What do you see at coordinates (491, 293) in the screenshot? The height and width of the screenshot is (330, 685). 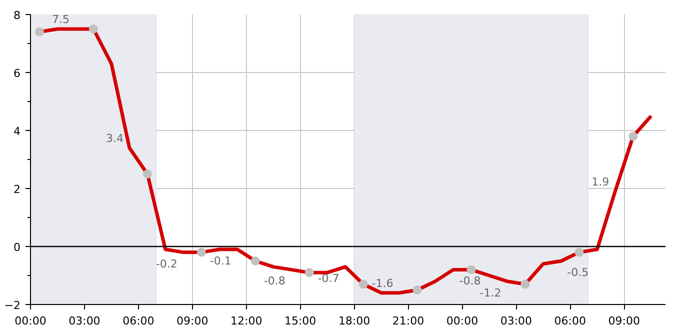 I see `data-label: -1.2` at bounding box center [491, 293].